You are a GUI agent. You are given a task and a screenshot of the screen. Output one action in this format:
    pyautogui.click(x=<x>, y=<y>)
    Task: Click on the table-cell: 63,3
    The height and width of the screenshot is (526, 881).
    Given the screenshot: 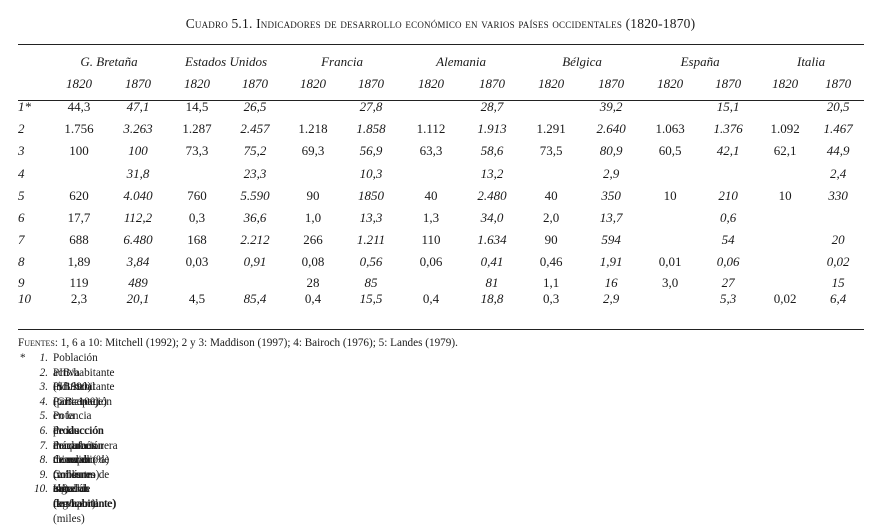 What is the action you would take?
    pyautogui.click(x=431, y=151)
    